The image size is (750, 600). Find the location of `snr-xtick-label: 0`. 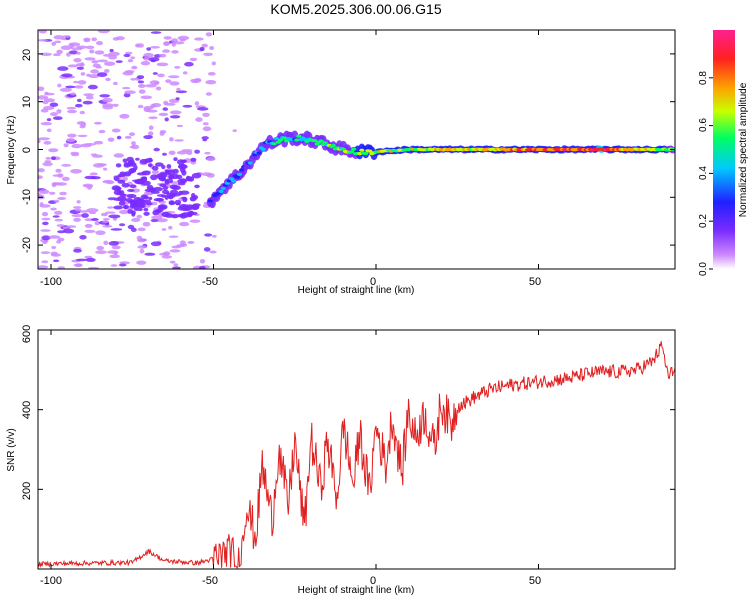

snr-xtick-label: 0 is located at coordinates (373, 581).